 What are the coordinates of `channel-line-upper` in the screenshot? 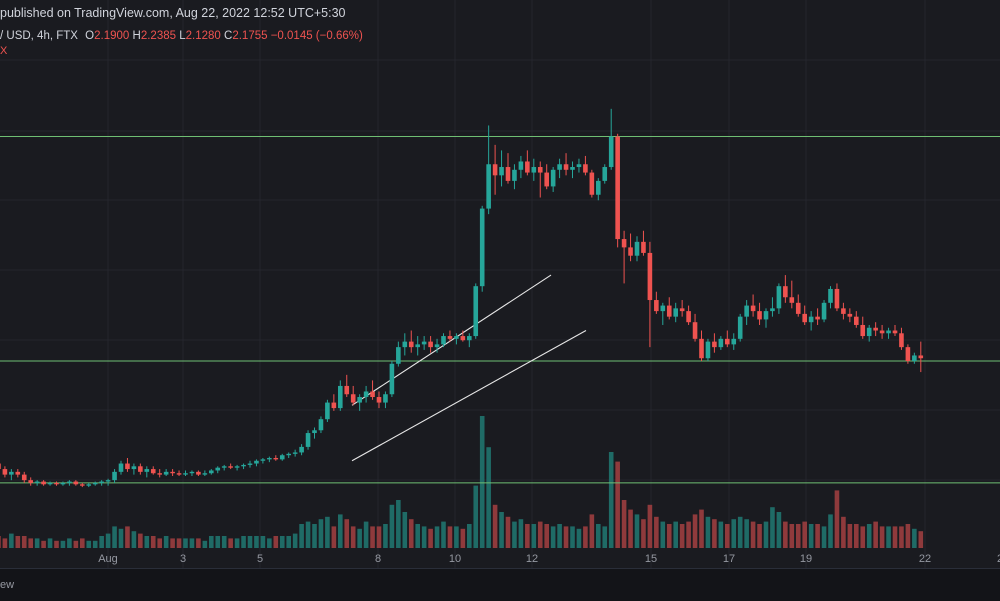 It's located at (451, 340).